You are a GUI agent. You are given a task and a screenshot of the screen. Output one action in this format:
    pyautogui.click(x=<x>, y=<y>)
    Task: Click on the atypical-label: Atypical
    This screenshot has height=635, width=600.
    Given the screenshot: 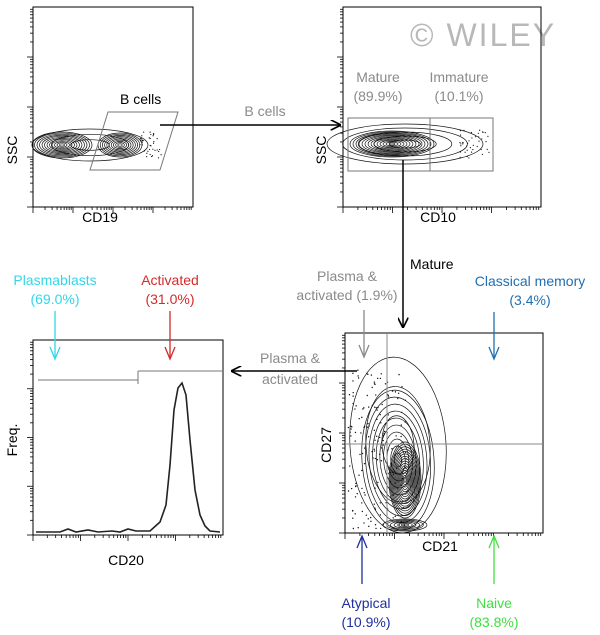 What is the action you would take?
    pyautogui.click(x=365, y=603)
    